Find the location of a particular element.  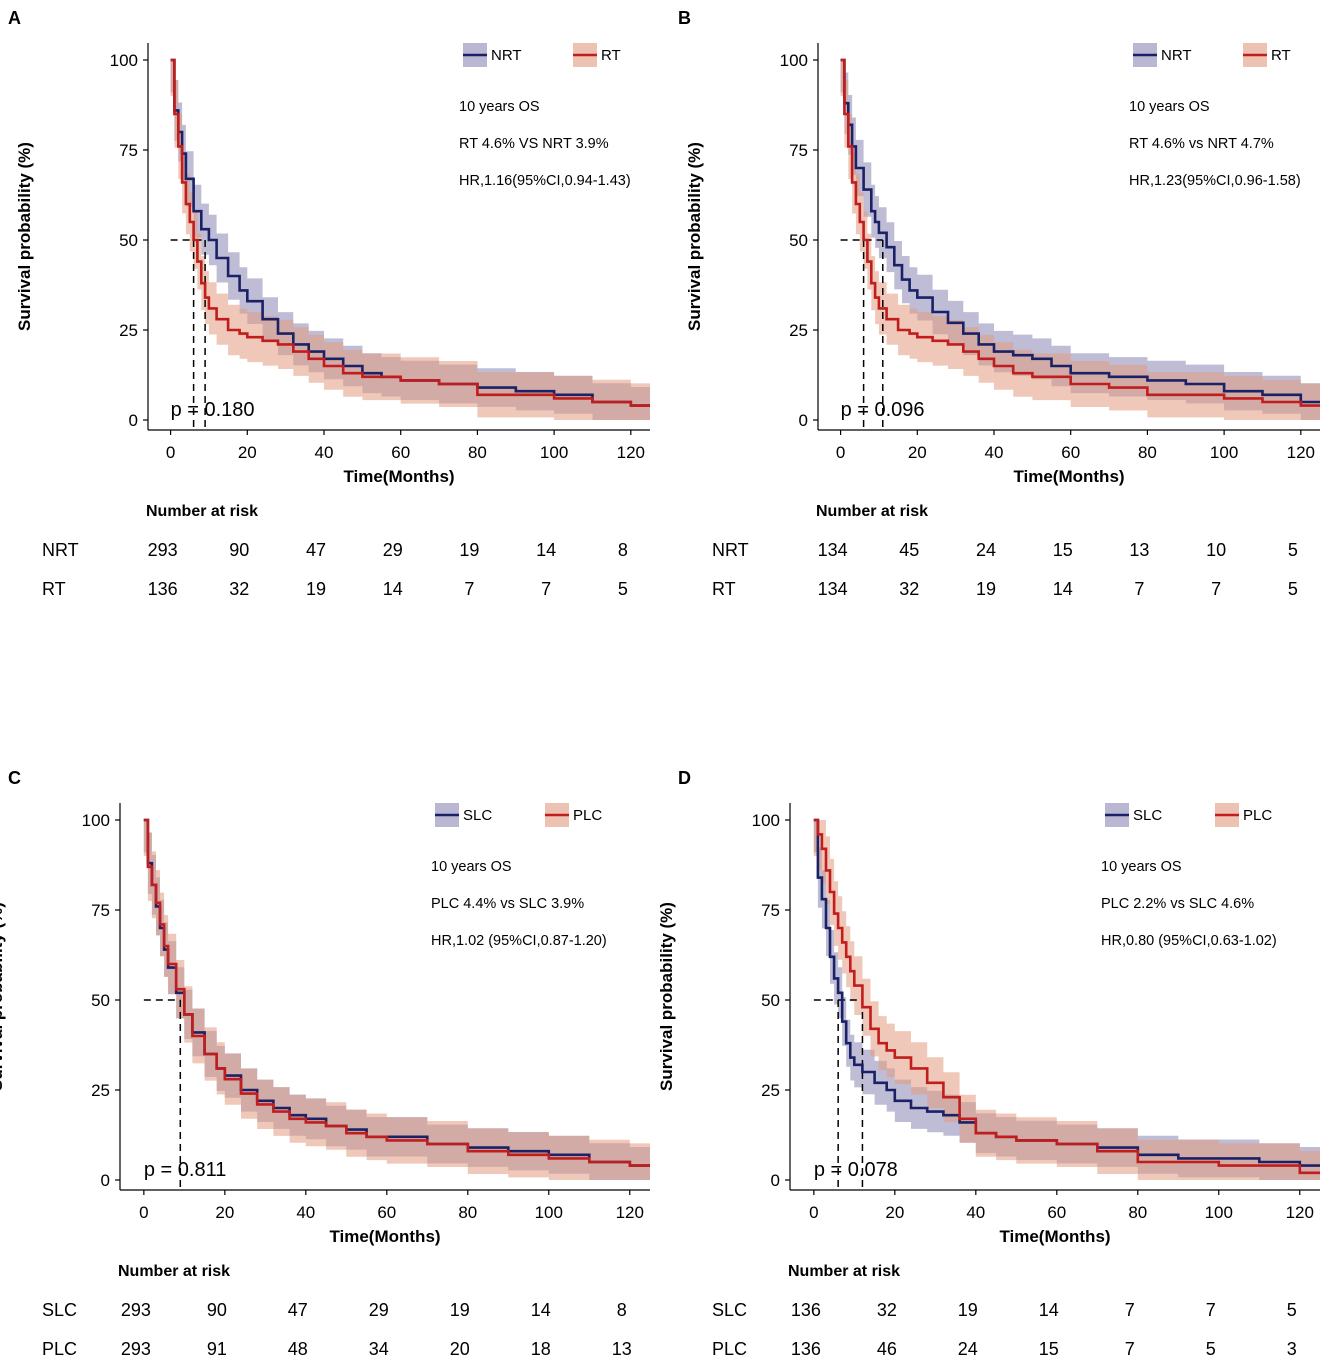

risk-count: 15 is located at coordinates (1063, 550).